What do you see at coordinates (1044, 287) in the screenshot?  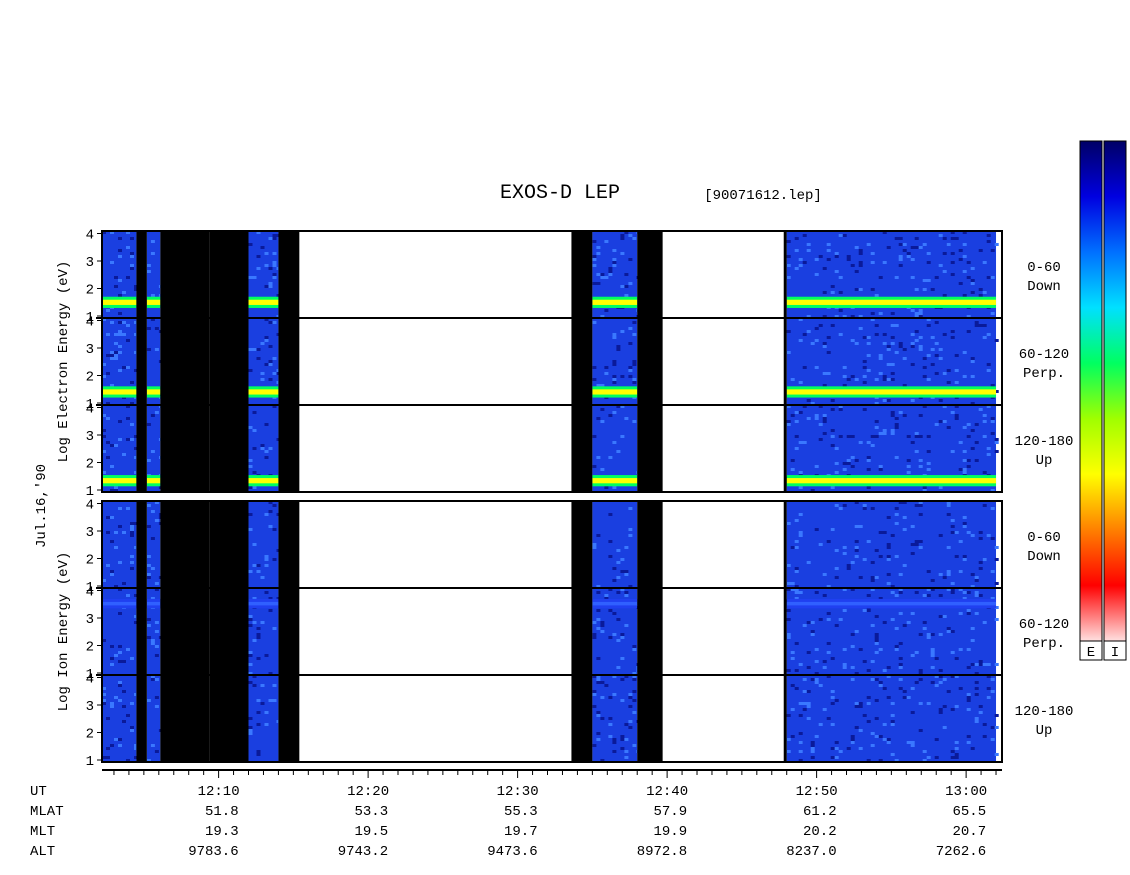 I see `channel-label-line: Down` at bounding box center [1044, 287].